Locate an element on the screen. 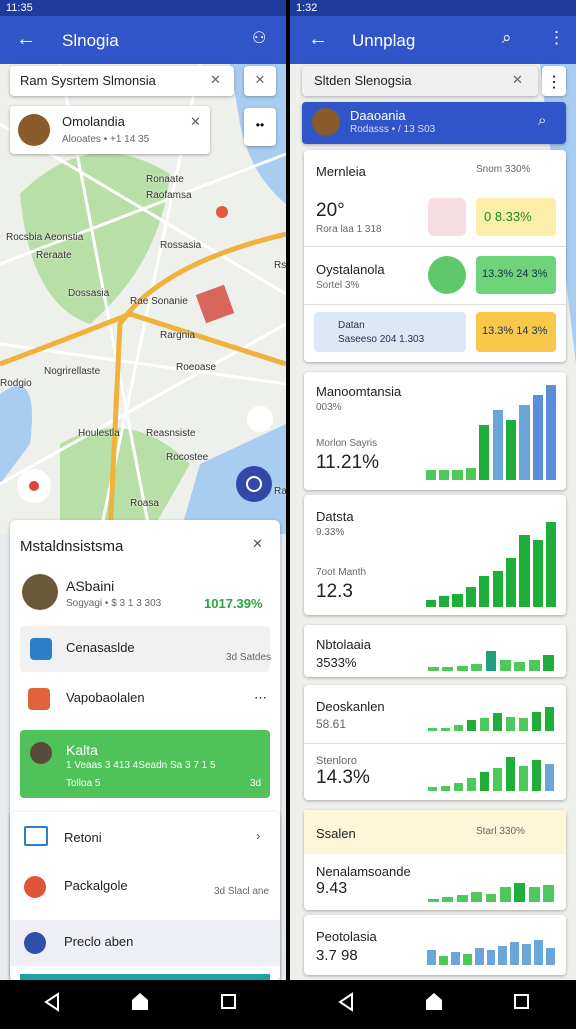 Image resolution: width=576 pixels, height=1029 pixels. item-title: Vapobaolalen is located at coordinates (105, 697).